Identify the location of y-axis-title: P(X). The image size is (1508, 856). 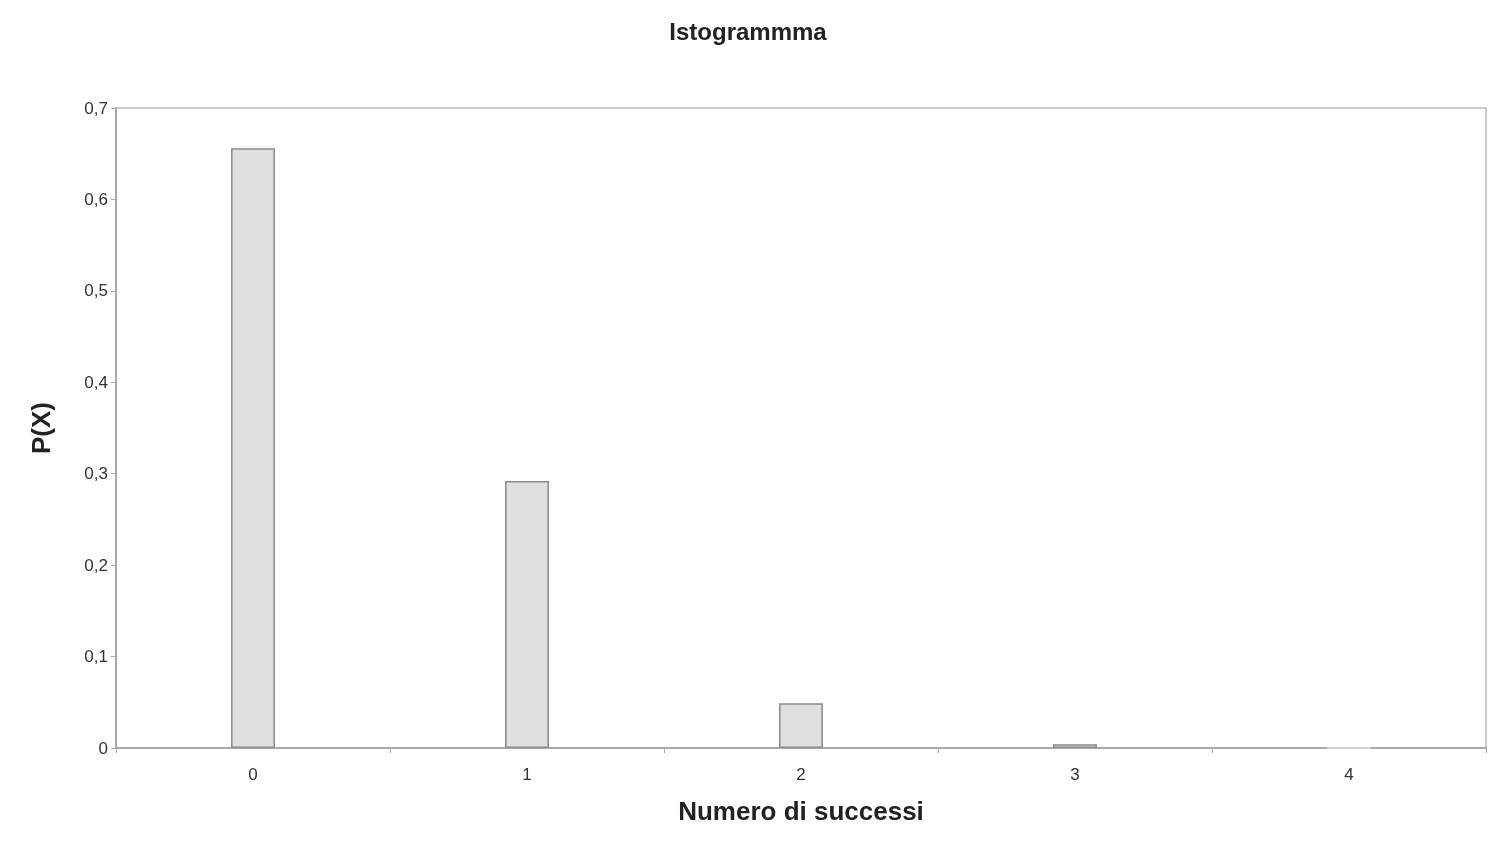
(41, 428).